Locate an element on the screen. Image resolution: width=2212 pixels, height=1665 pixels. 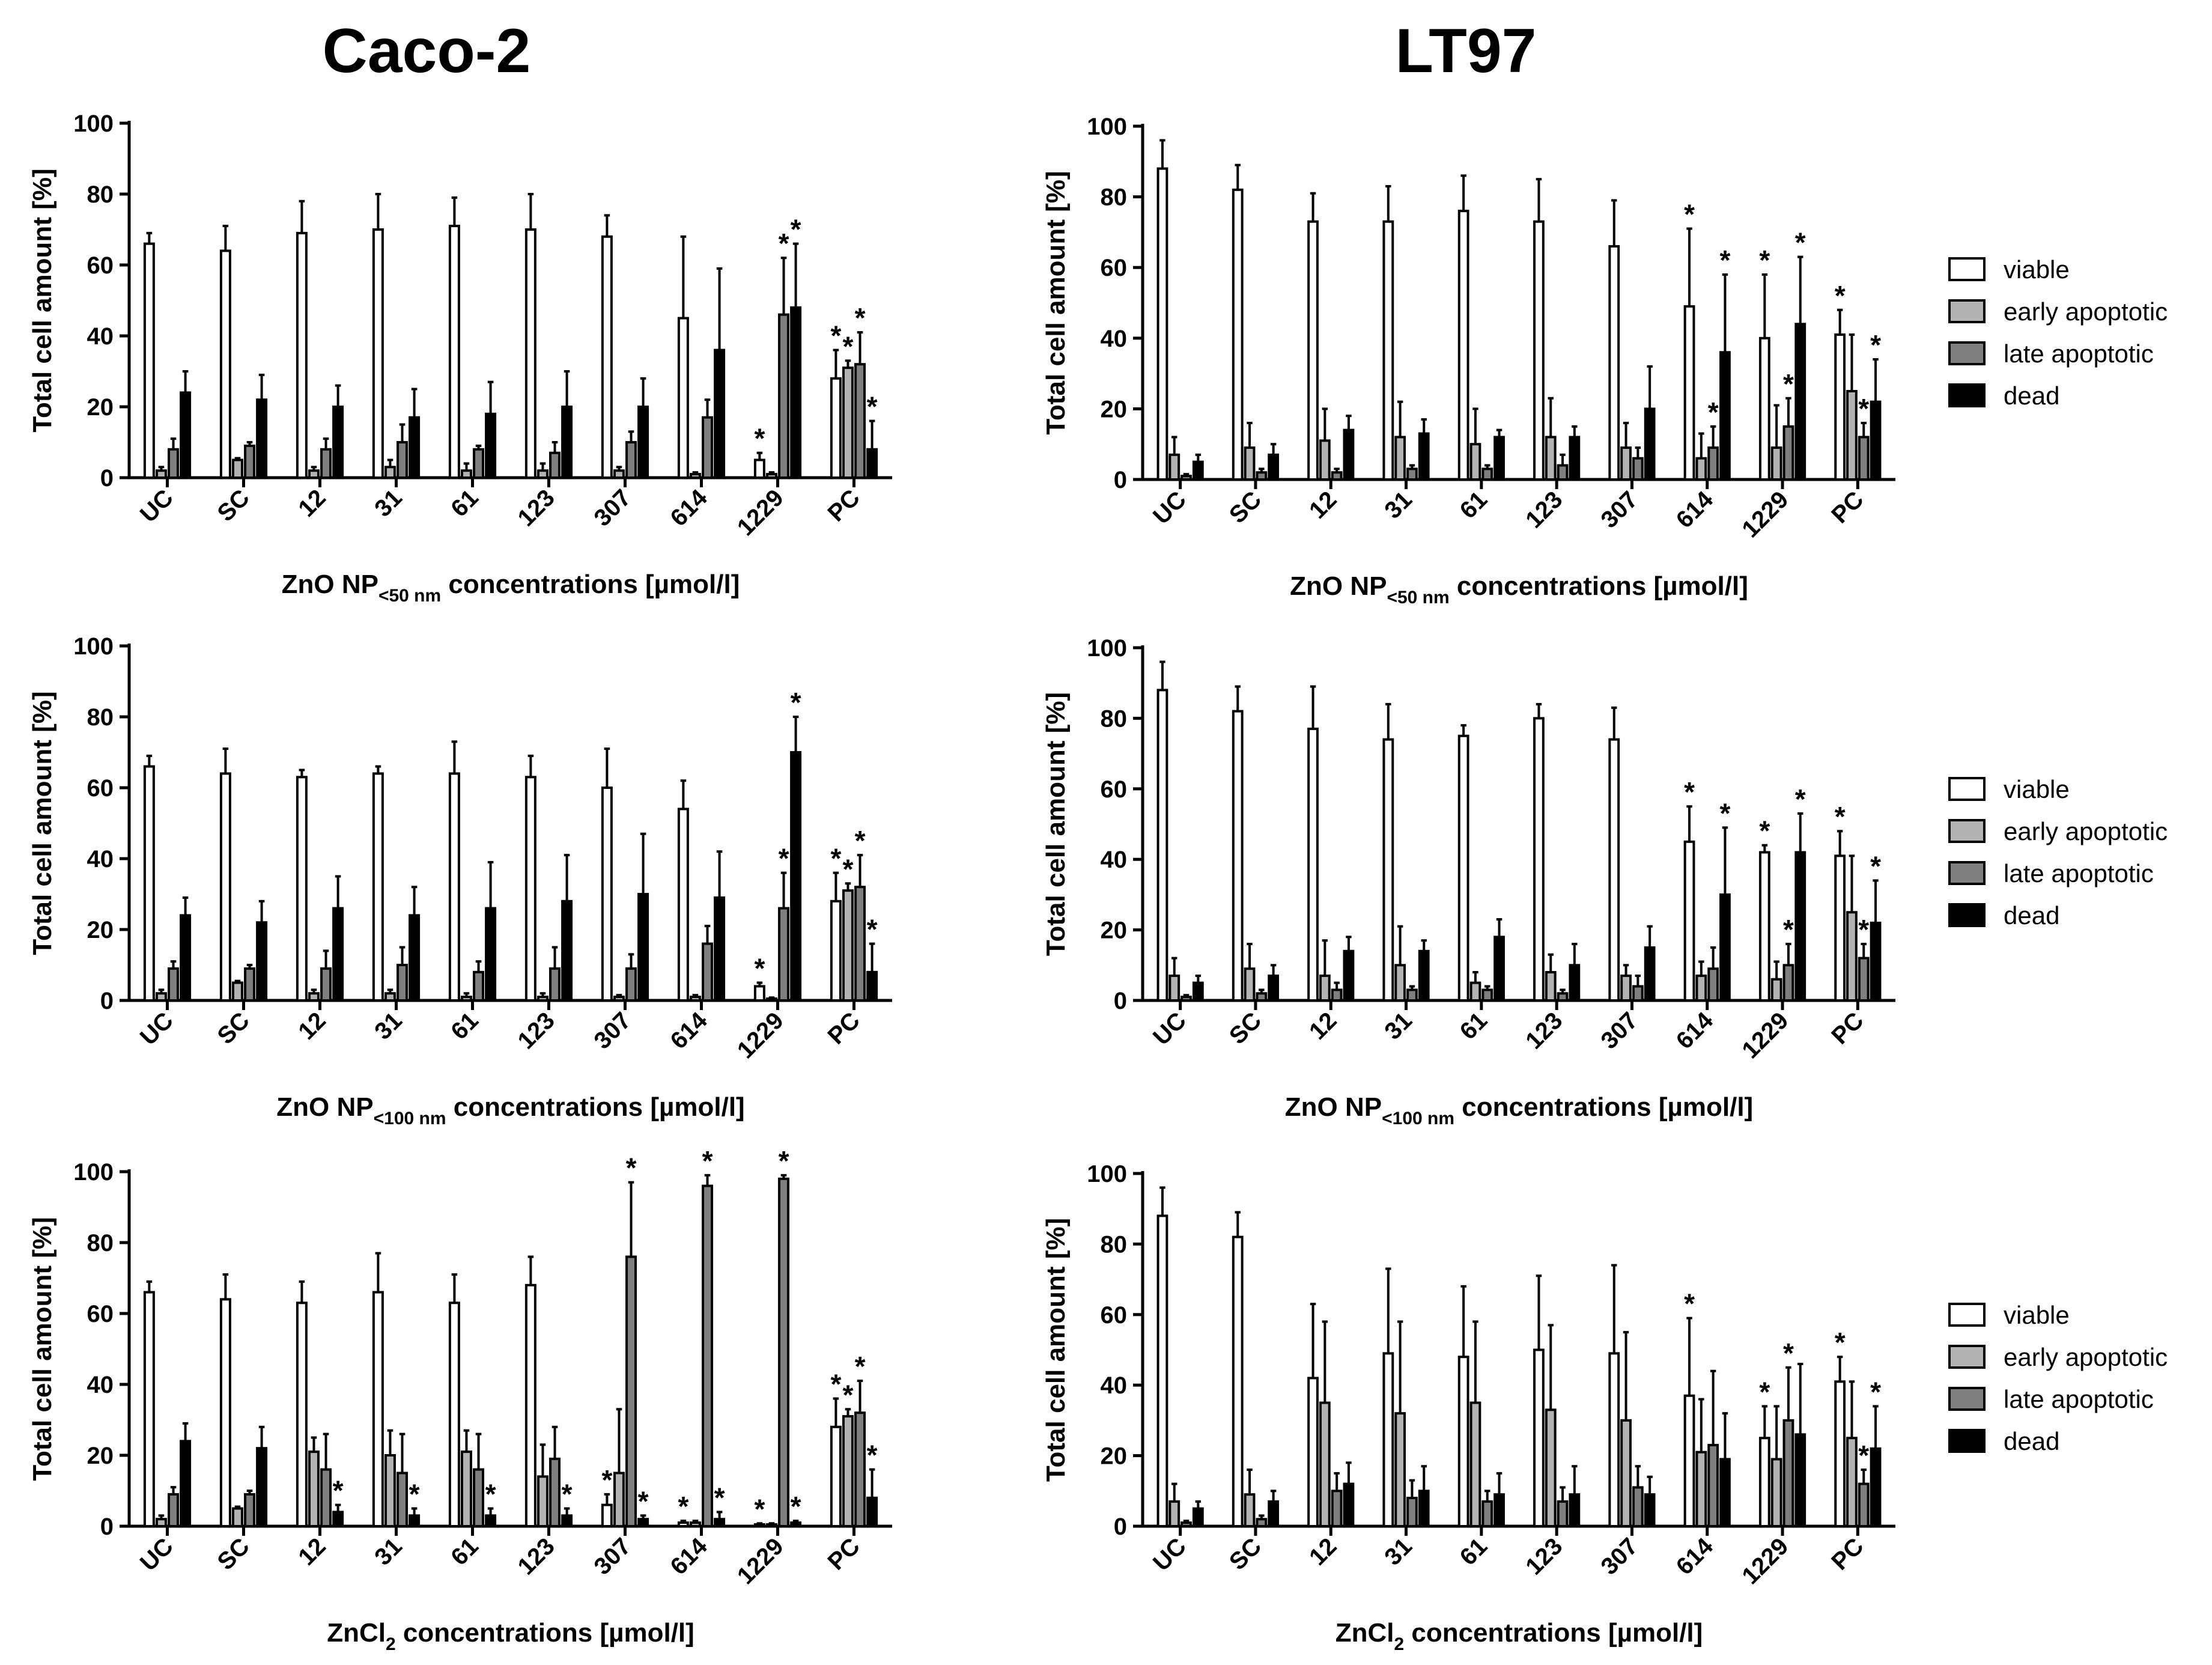
x-axis-label-unit: concentrations [µmol/l] is located at coordinates (590, 584).